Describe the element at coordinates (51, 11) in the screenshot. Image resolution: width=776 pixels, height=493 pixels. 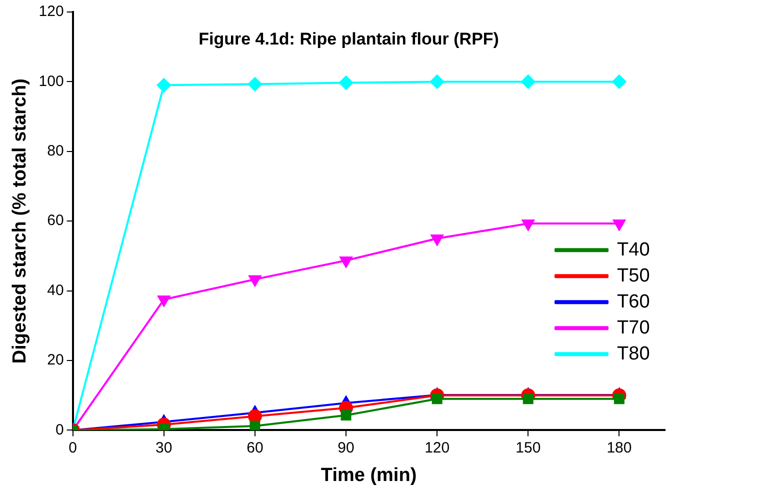
I see `y-tick-label: 120` at that location.